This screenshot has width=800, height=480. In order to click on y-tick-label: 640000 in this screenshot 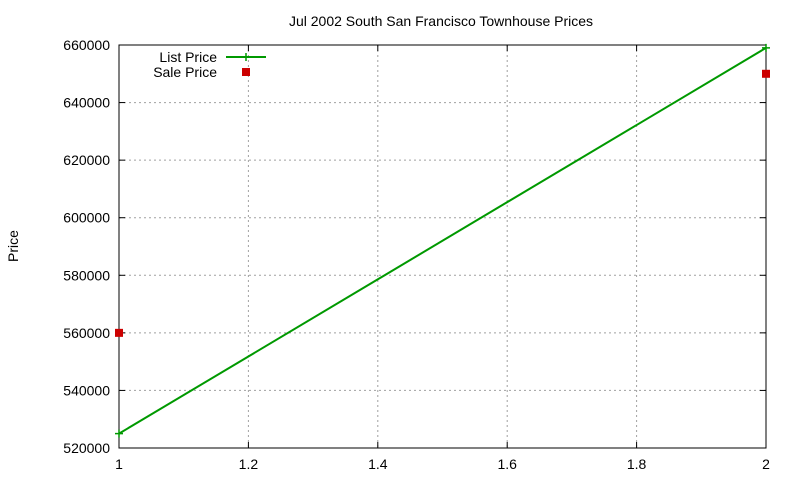, I will do `click(86, 103)`.